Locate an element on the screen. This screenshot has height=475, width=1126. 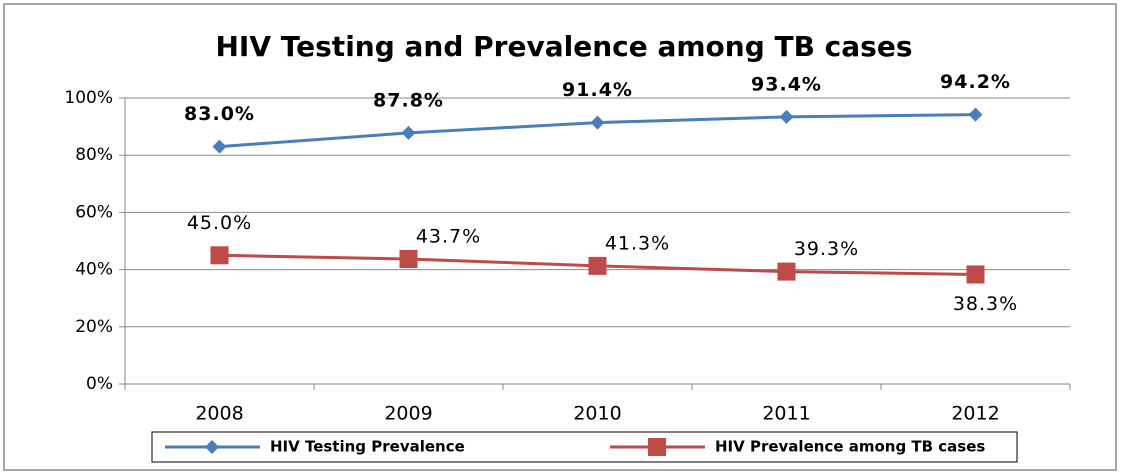
data-label: 41.3% is located at coordinates (637, 243).